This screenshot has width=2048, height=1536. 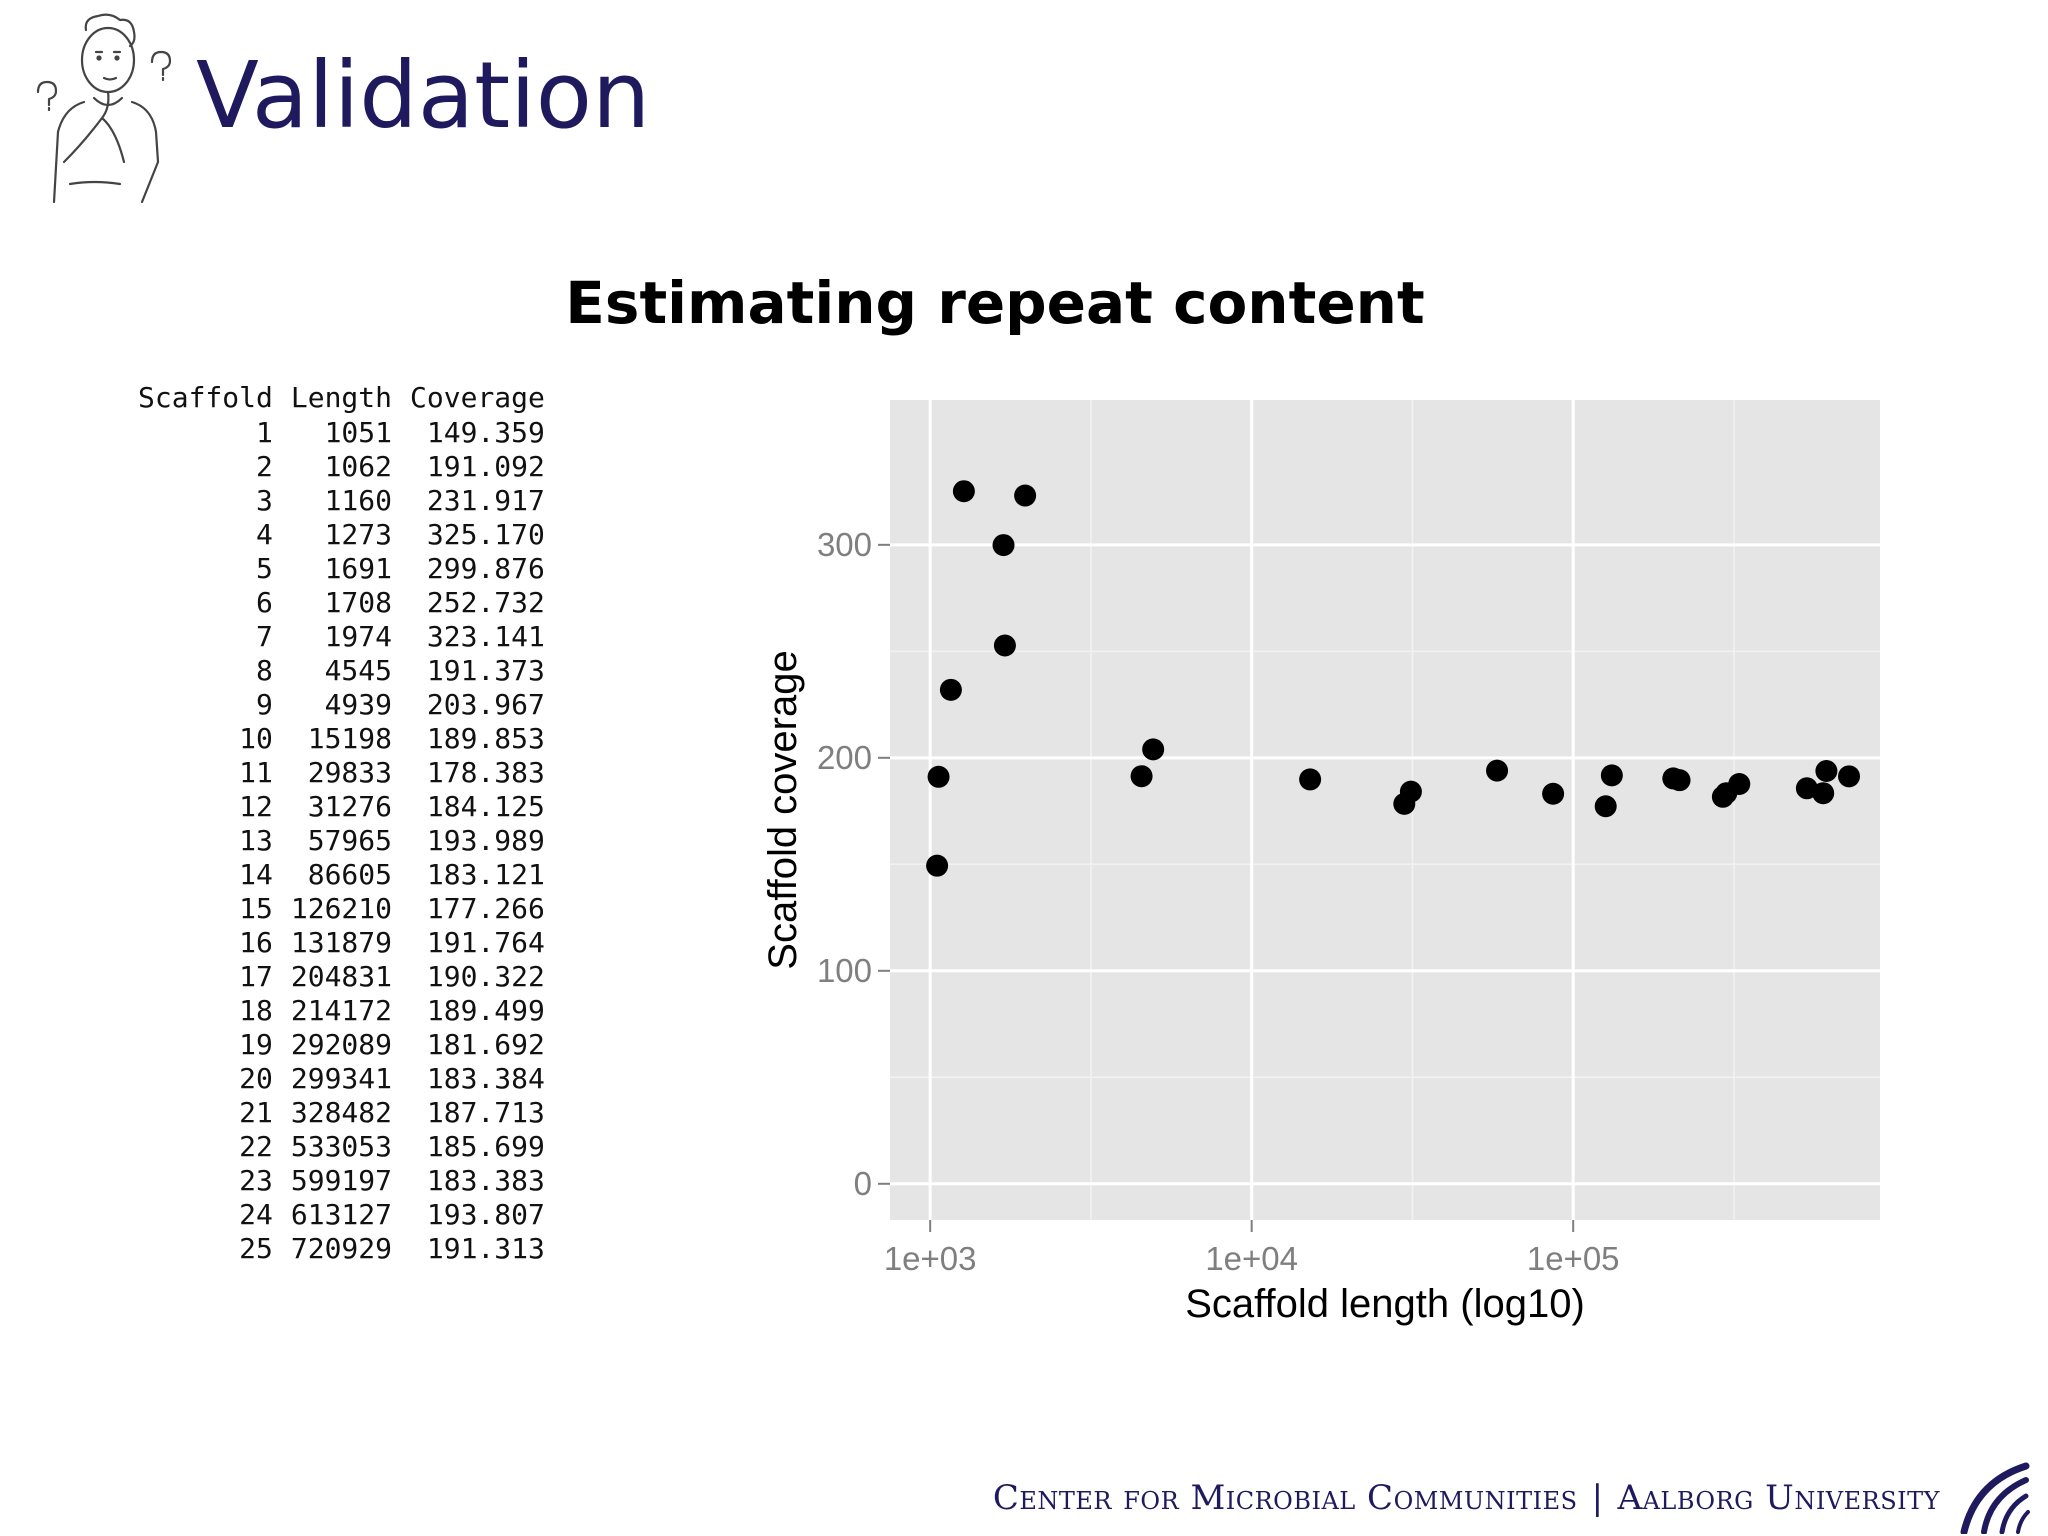 What do you see at coordinates (332, 1113) in the screenshot?
I see `table-row: 21 328482 187.713` at bounding box center [332, 1113].